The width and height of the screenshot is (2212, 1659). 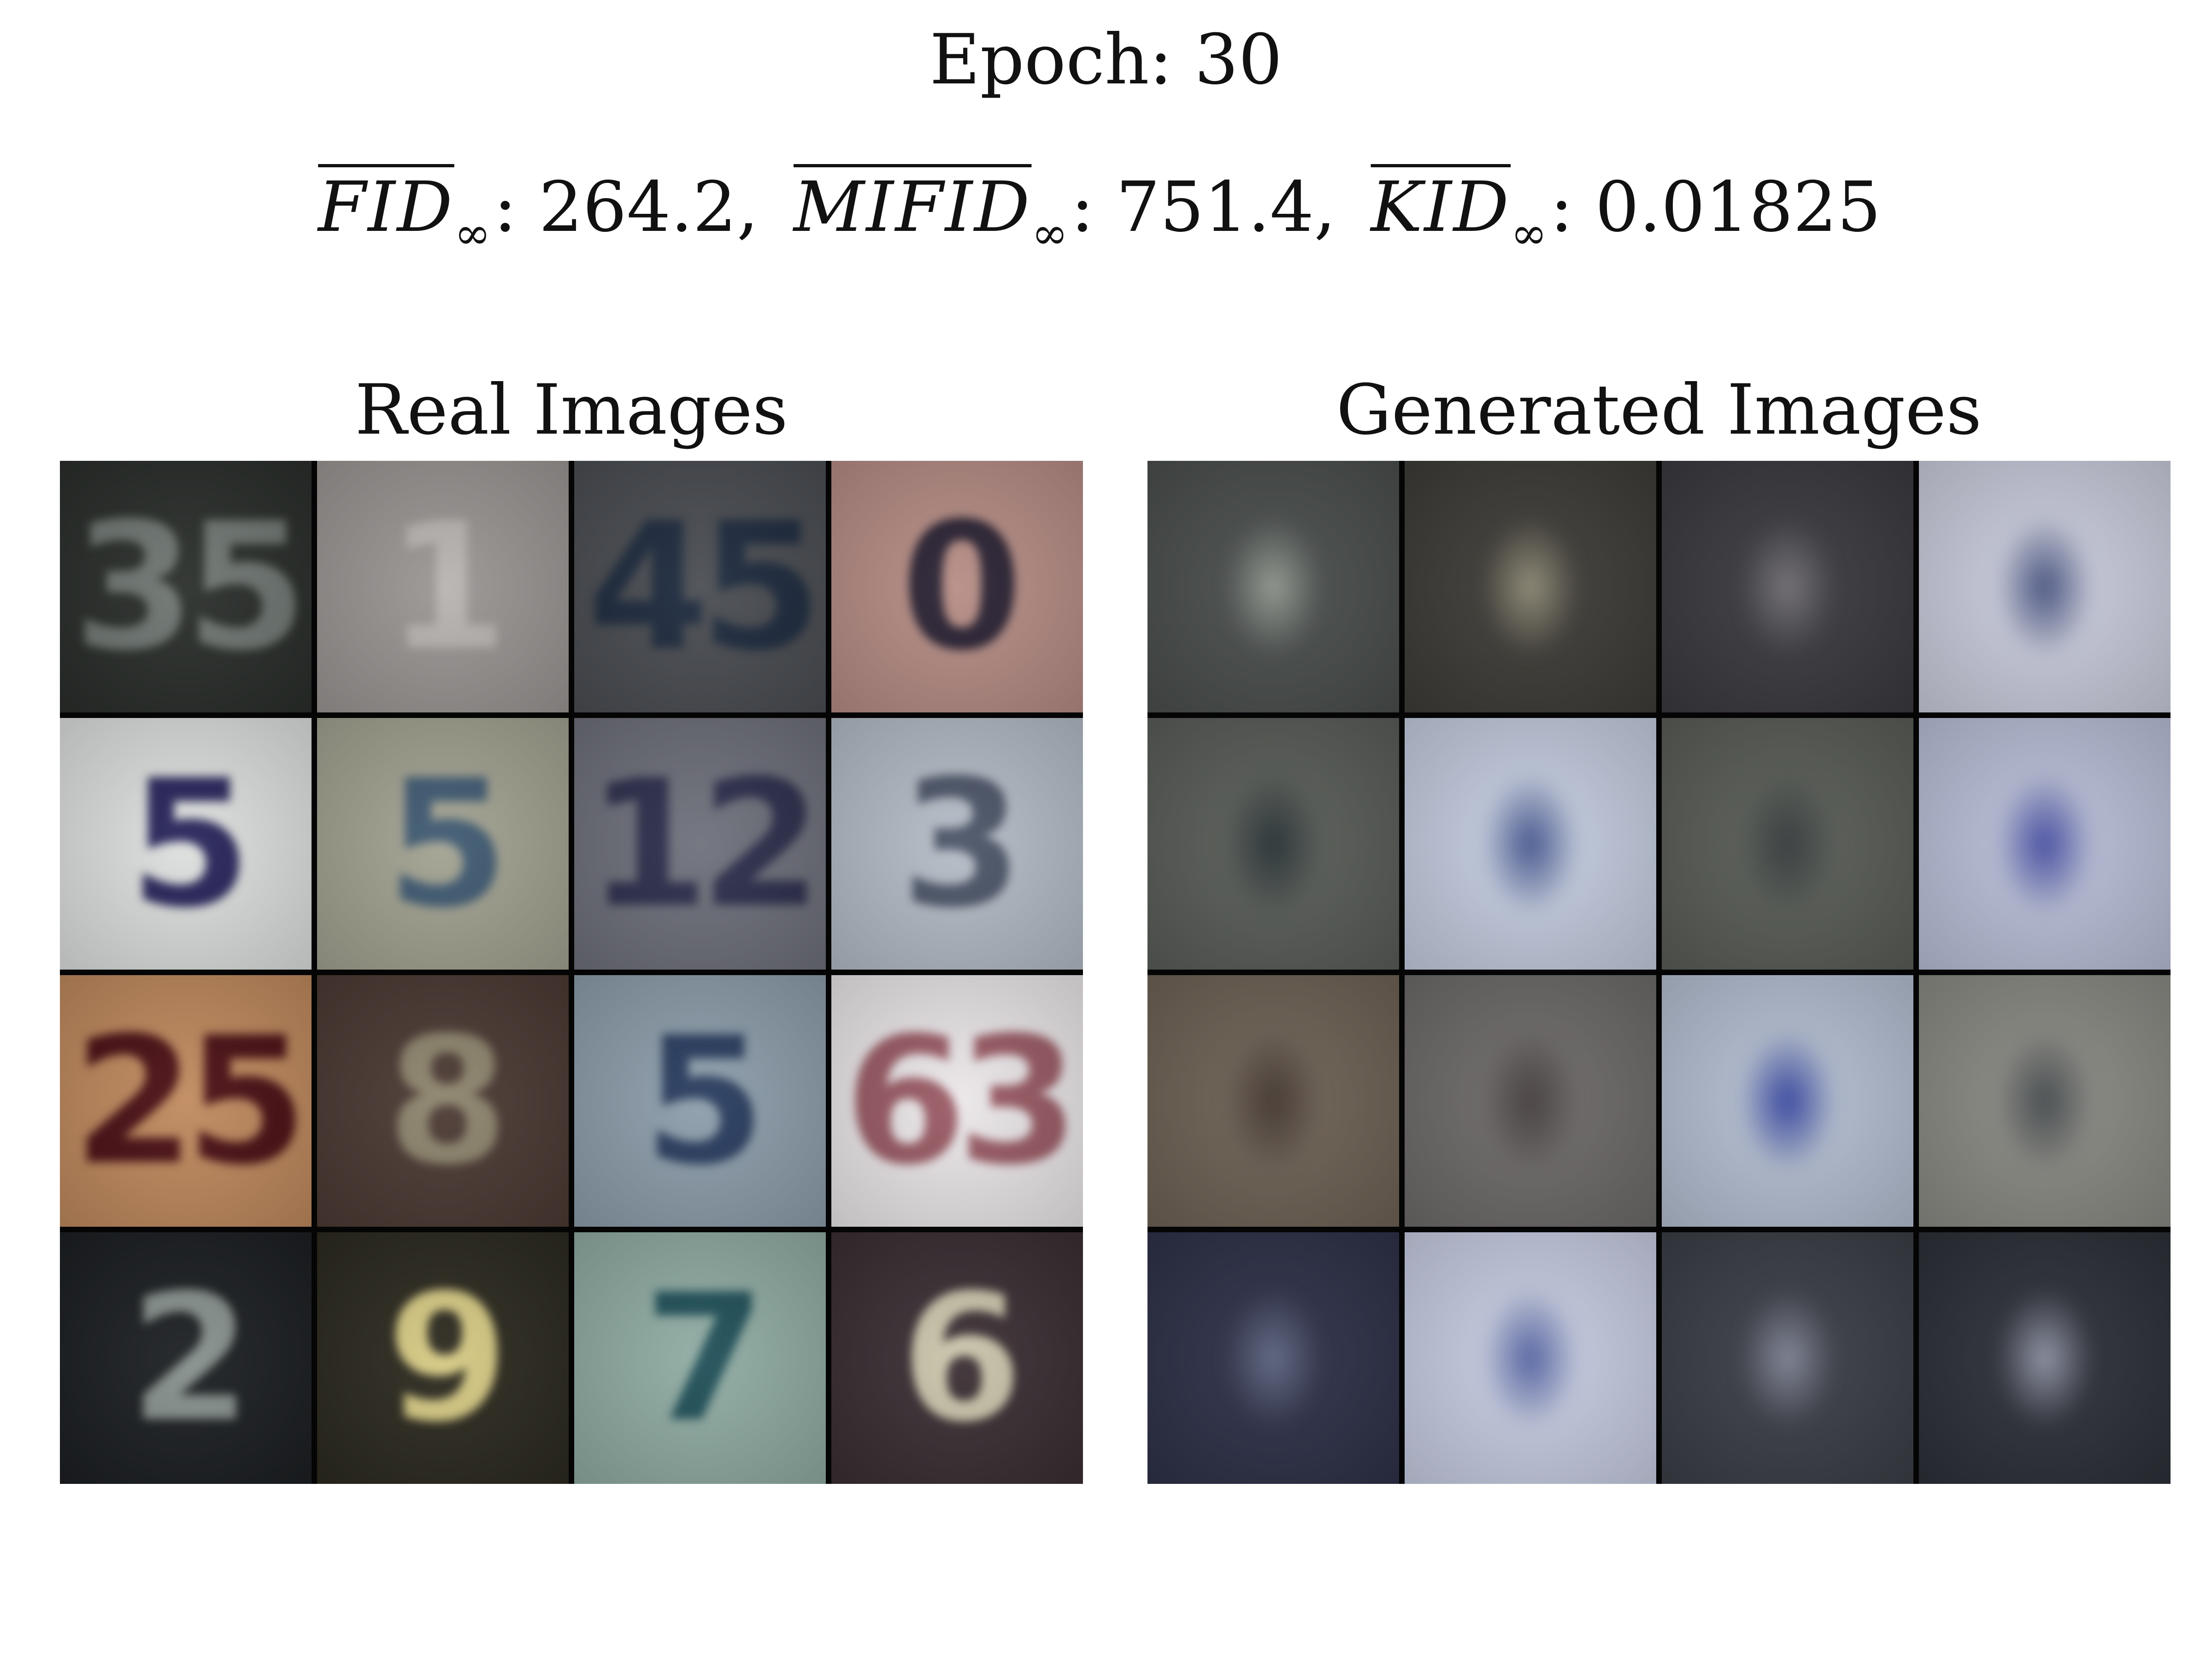 I want to click on real-image-tile: 8, so click(x=443, y=1101).